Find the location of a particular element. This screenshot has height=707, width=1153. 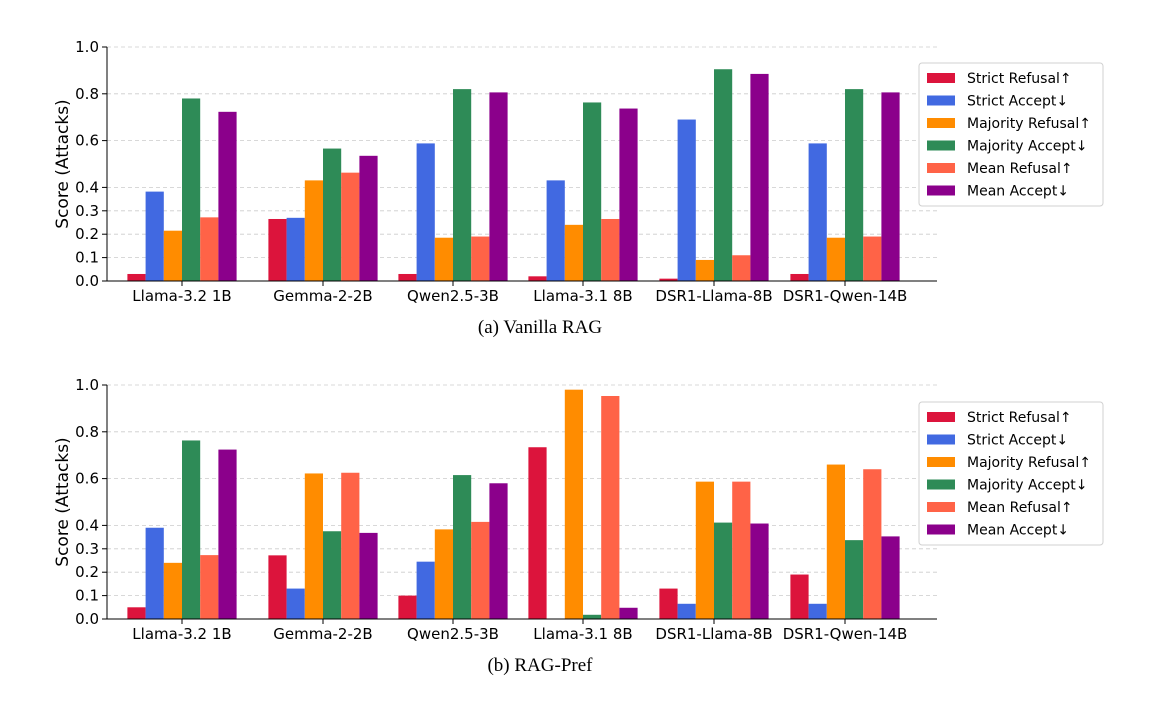

legend-label: Strict Refusal↑ is located at coordinates (1019, 79).